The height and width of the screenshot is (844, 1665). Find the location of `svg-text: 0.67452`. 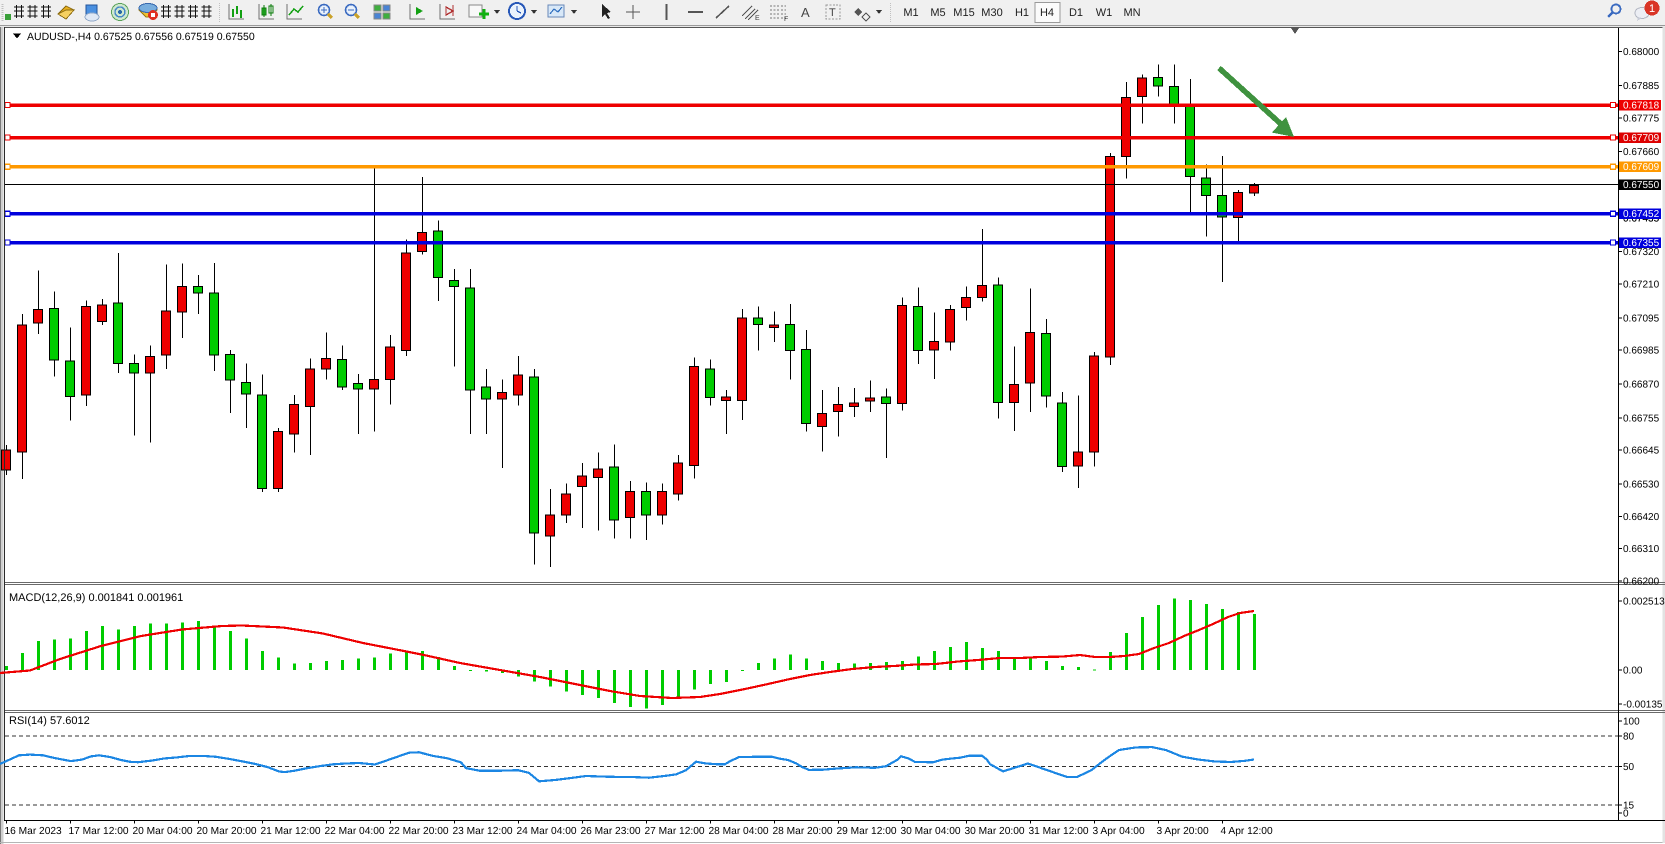

svg-text: 0.67452 is located at coordinates (1641, 214).